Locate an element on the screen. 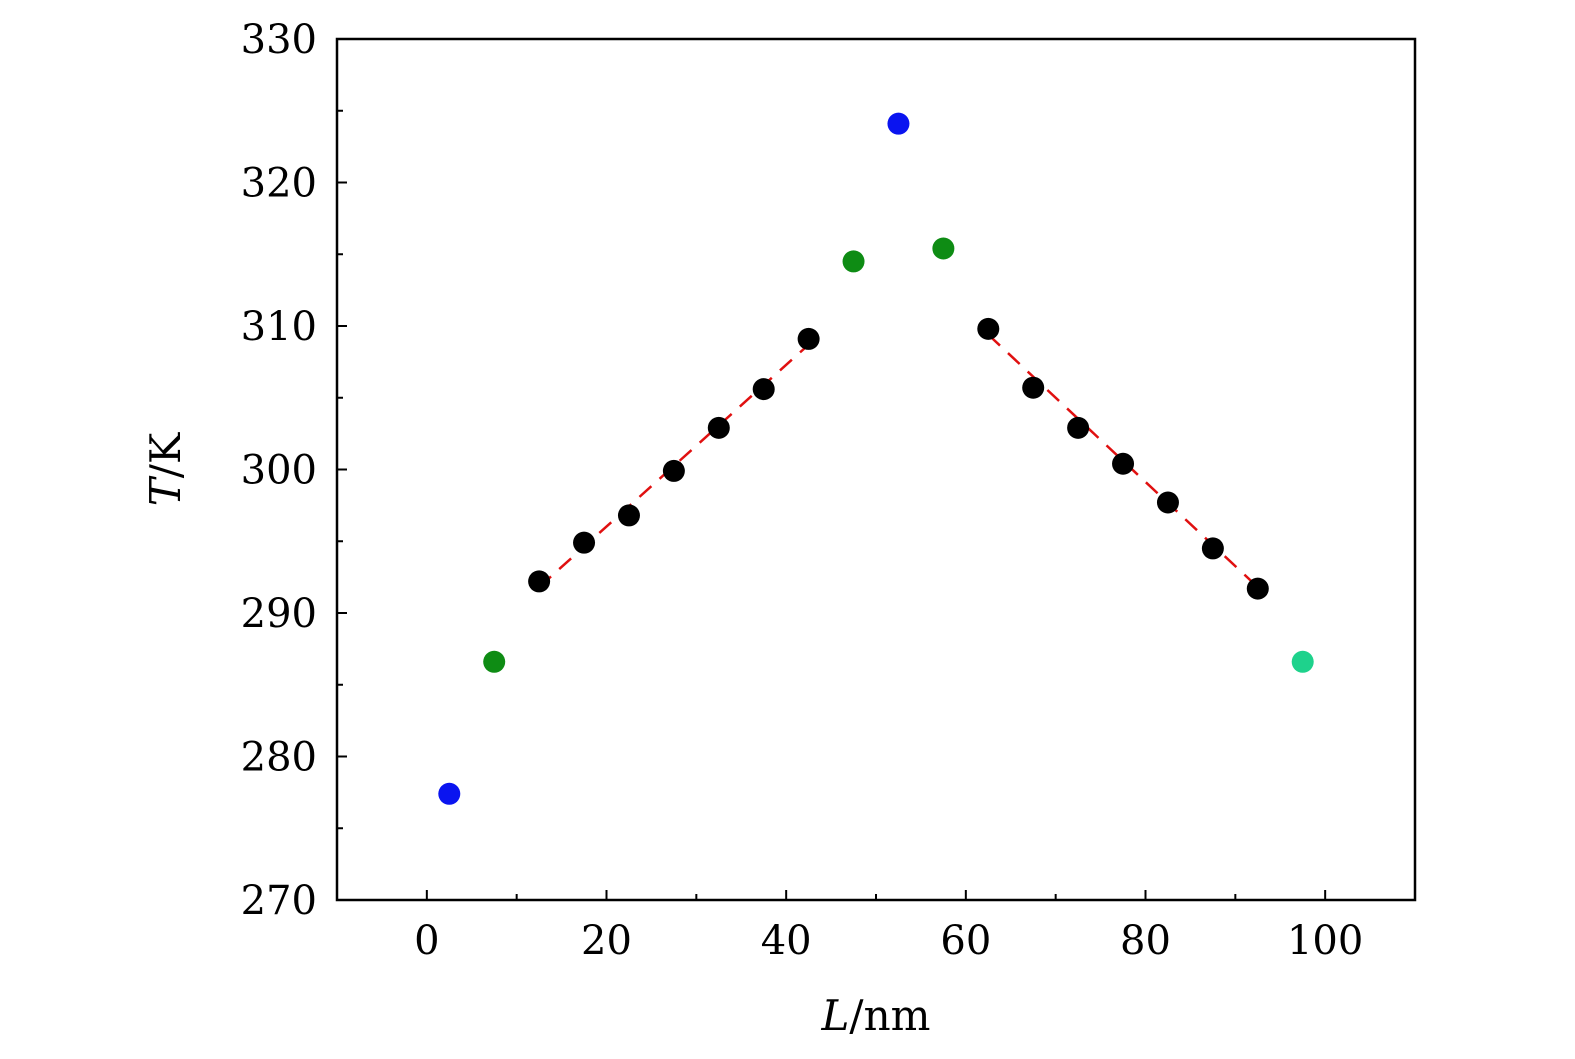 Image resolution: width=1575 pixels, height=1059 pixels. x-tick-label: 20 is located at coordinates (606, 941).